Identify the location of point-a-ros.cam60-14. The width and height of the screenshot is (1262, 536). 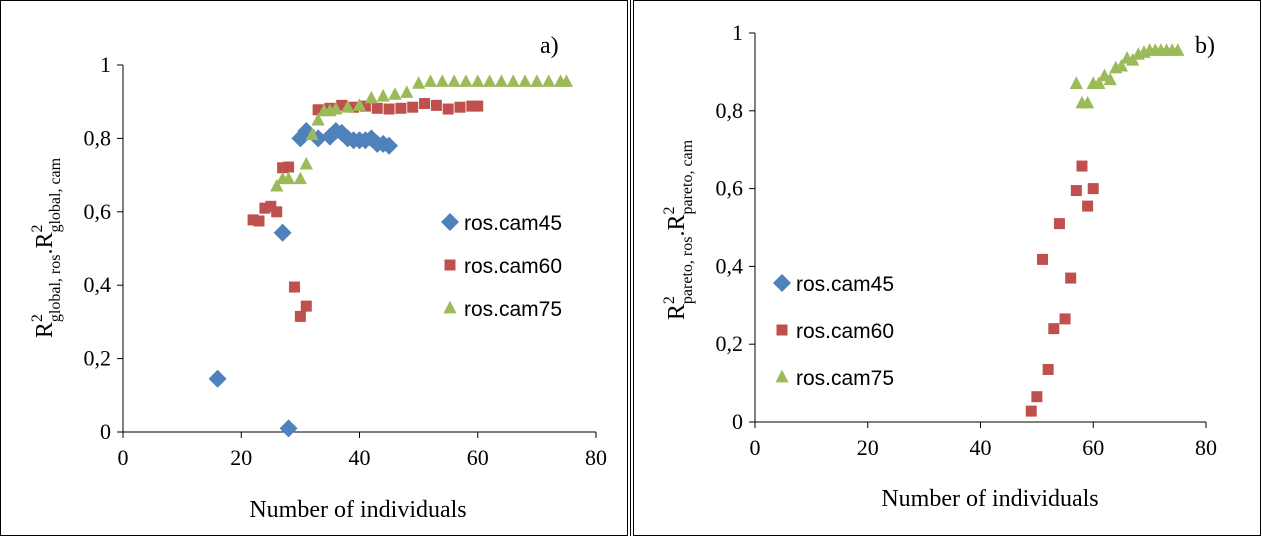
(365, 106).